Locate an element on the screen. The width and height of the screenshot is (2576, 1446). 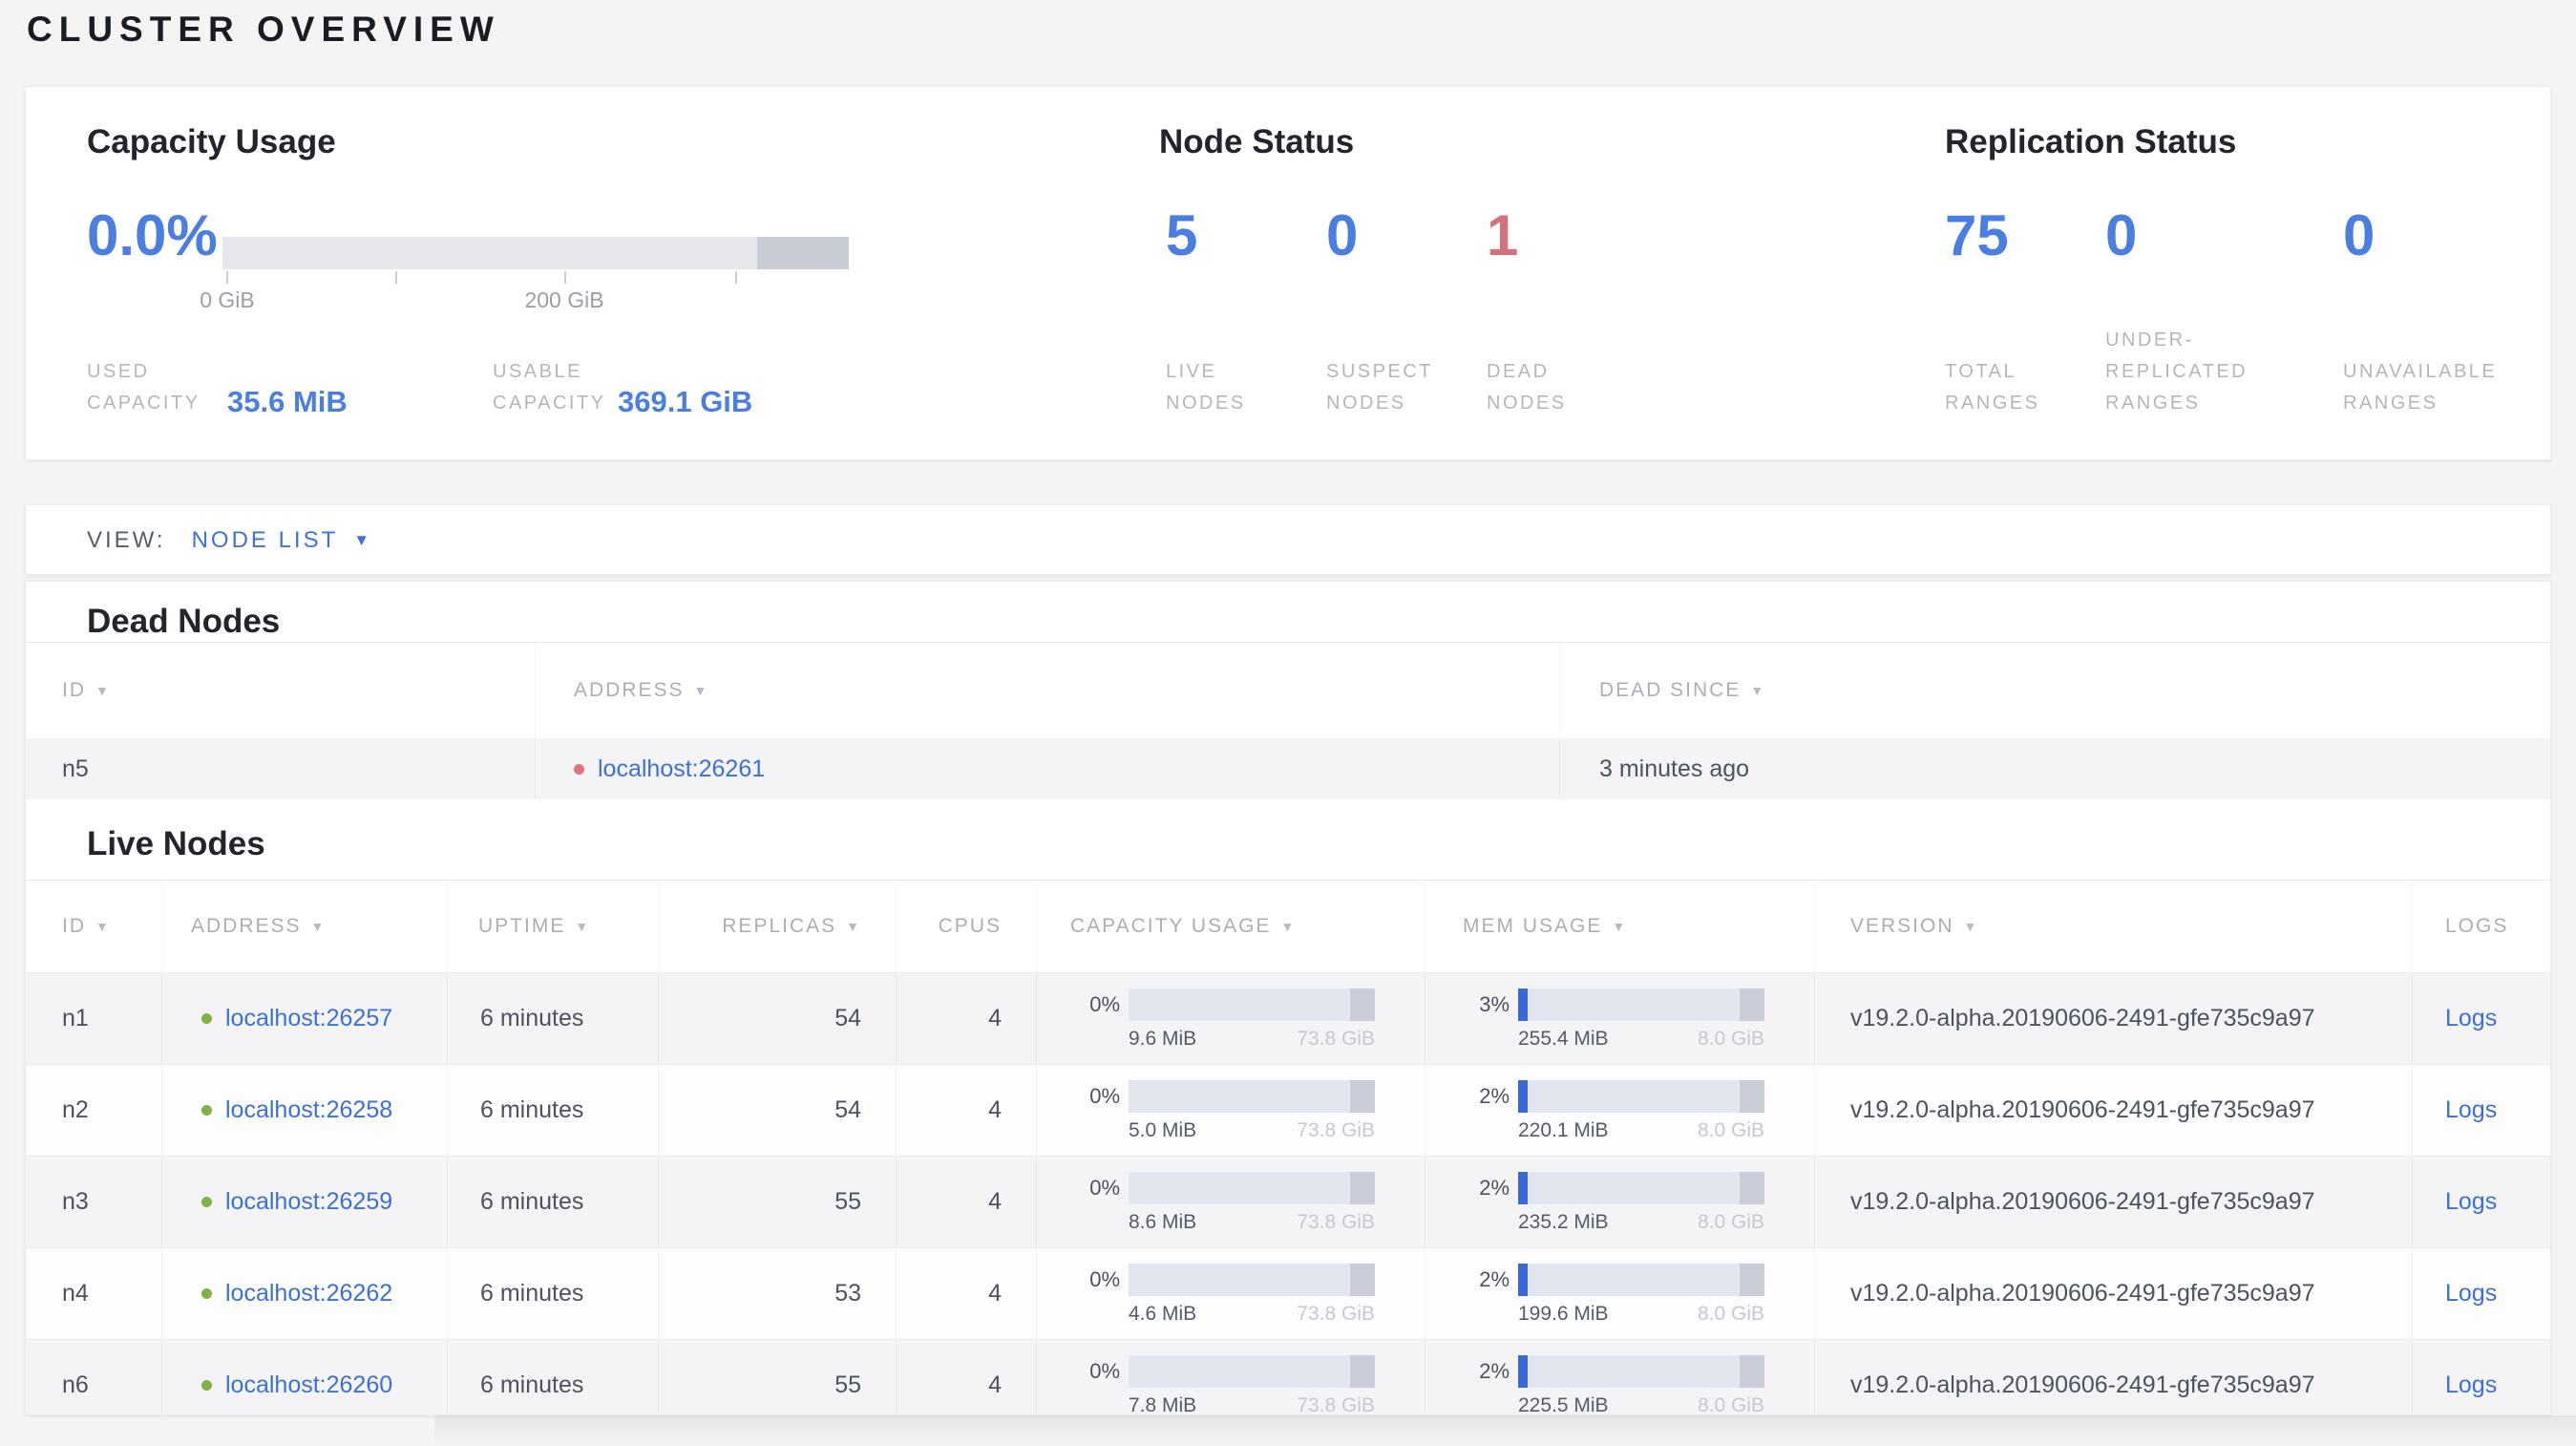
node-address-link: localhost:26260 is located at coordinates (309, 1385).